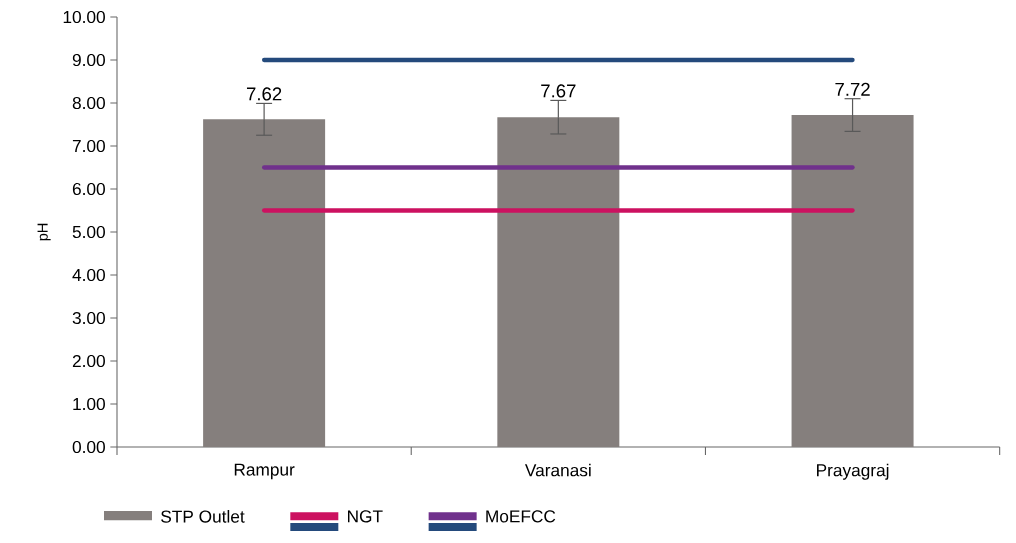  What do you see at coordinates (264, 94) in the screenshot?
I see `data-label: 7.62` at bounding box center [264, 94].